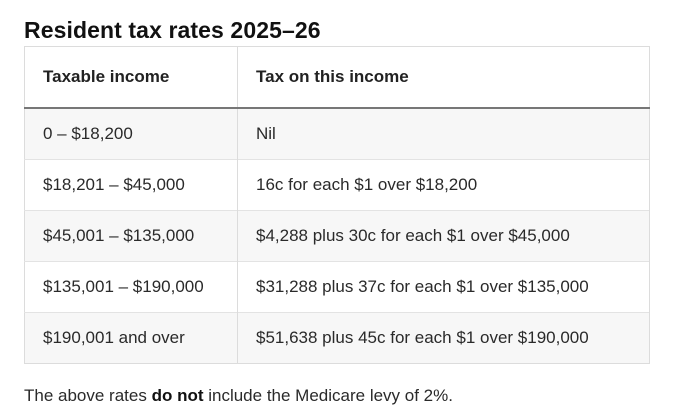 The height and width of the screenshot is (415, 700). I want to click on note-text-before: The above rates, so click(88, 395).